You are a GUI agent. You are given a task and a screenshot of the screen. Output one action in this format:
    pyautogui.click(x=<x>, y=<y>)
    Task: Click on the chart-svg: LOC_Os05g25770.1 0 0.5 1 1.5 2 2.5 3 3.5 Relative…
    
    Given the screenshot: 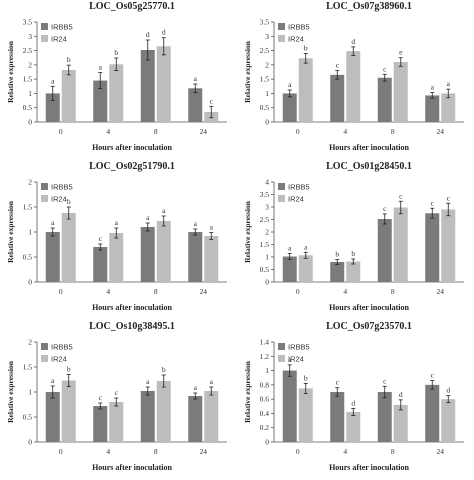 What is the action you would take?
    pyautogui.click(x=116, y=76)
    